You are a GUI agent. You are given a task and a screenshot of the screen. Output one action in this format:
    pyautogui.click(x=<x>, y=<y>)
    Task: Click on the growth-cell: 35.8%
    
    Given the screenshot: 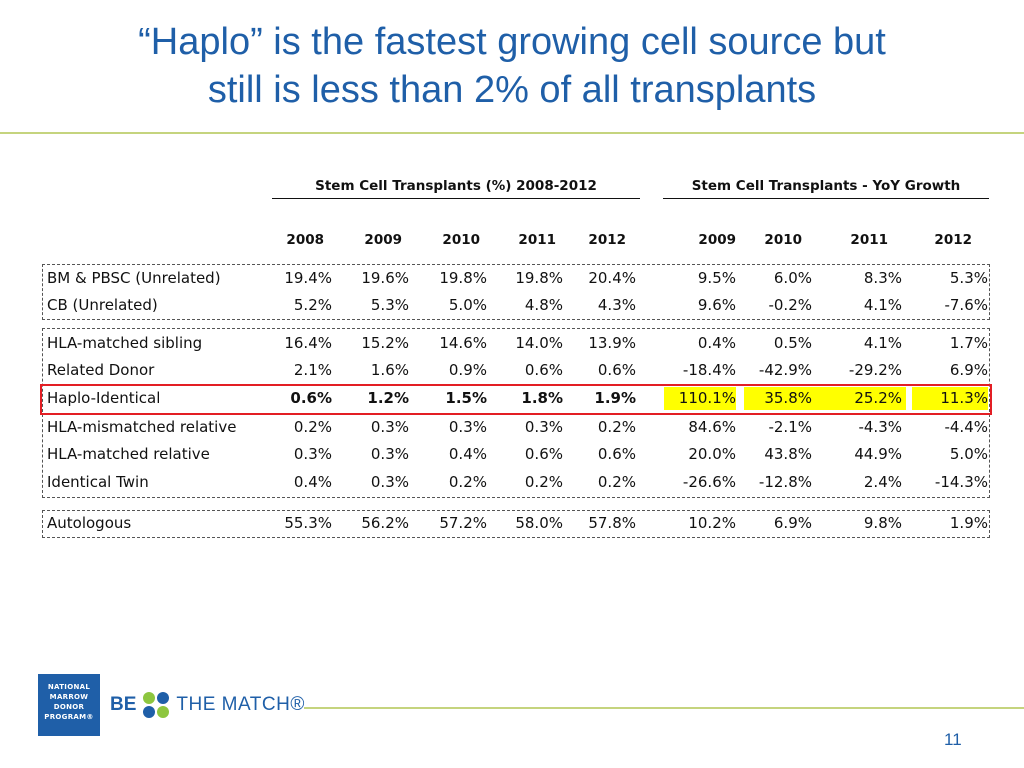 What is the action you would take?
    pyautogui.click(x=788, y=398)
    